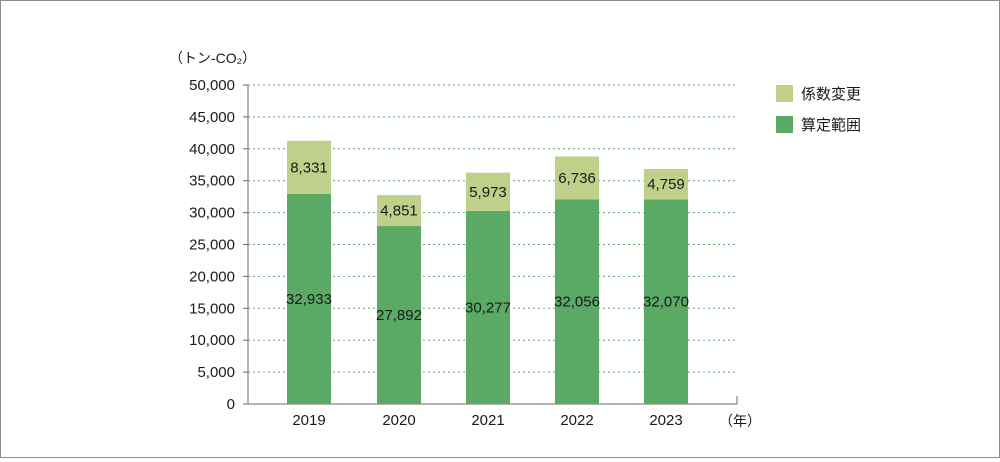 The image size is (1000, 462). What do you see at coordinates (212, 276) in the screenshot?
I see `y-tick-label: 20,000` at bounding box center [212, 276].